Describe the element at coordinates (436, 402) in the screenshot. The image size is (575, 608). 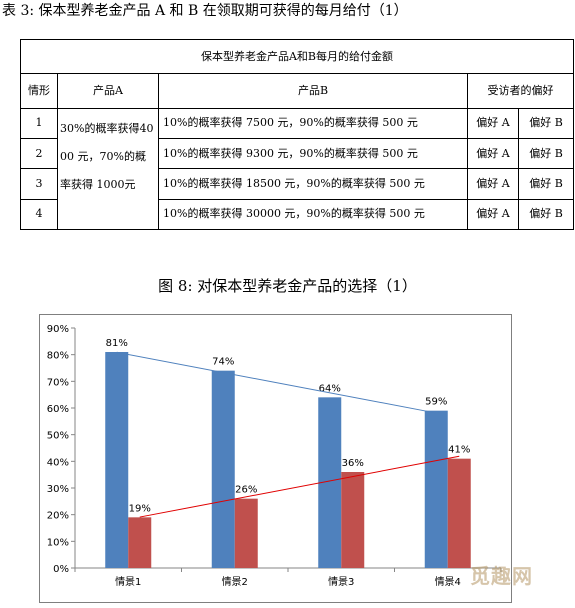
I see `data-label: 59%` at that location.